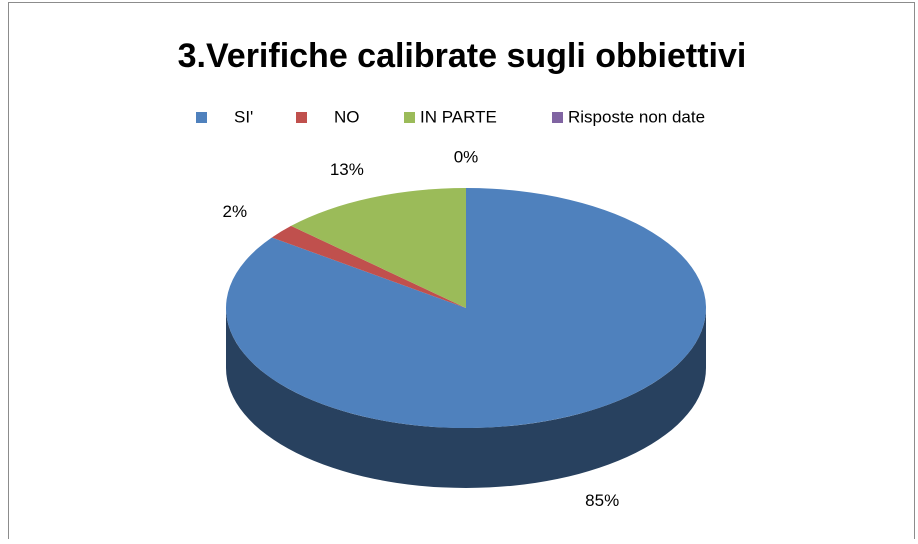  What do you see at coordinates (462, 56) in the screenshot?
I see `chart-title: 3.Verifiche calibrate sugli obbiettivi` at bounding box center [462, 56].